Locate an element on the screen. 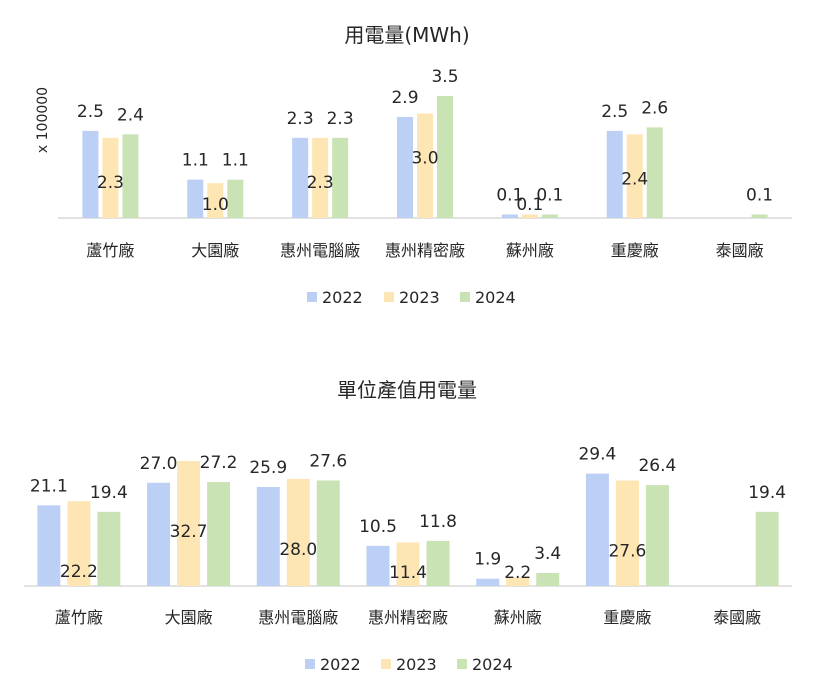 The image size is (815, 696). chart-2-category-label: 大園廠 is located at coordinates (189, 617).